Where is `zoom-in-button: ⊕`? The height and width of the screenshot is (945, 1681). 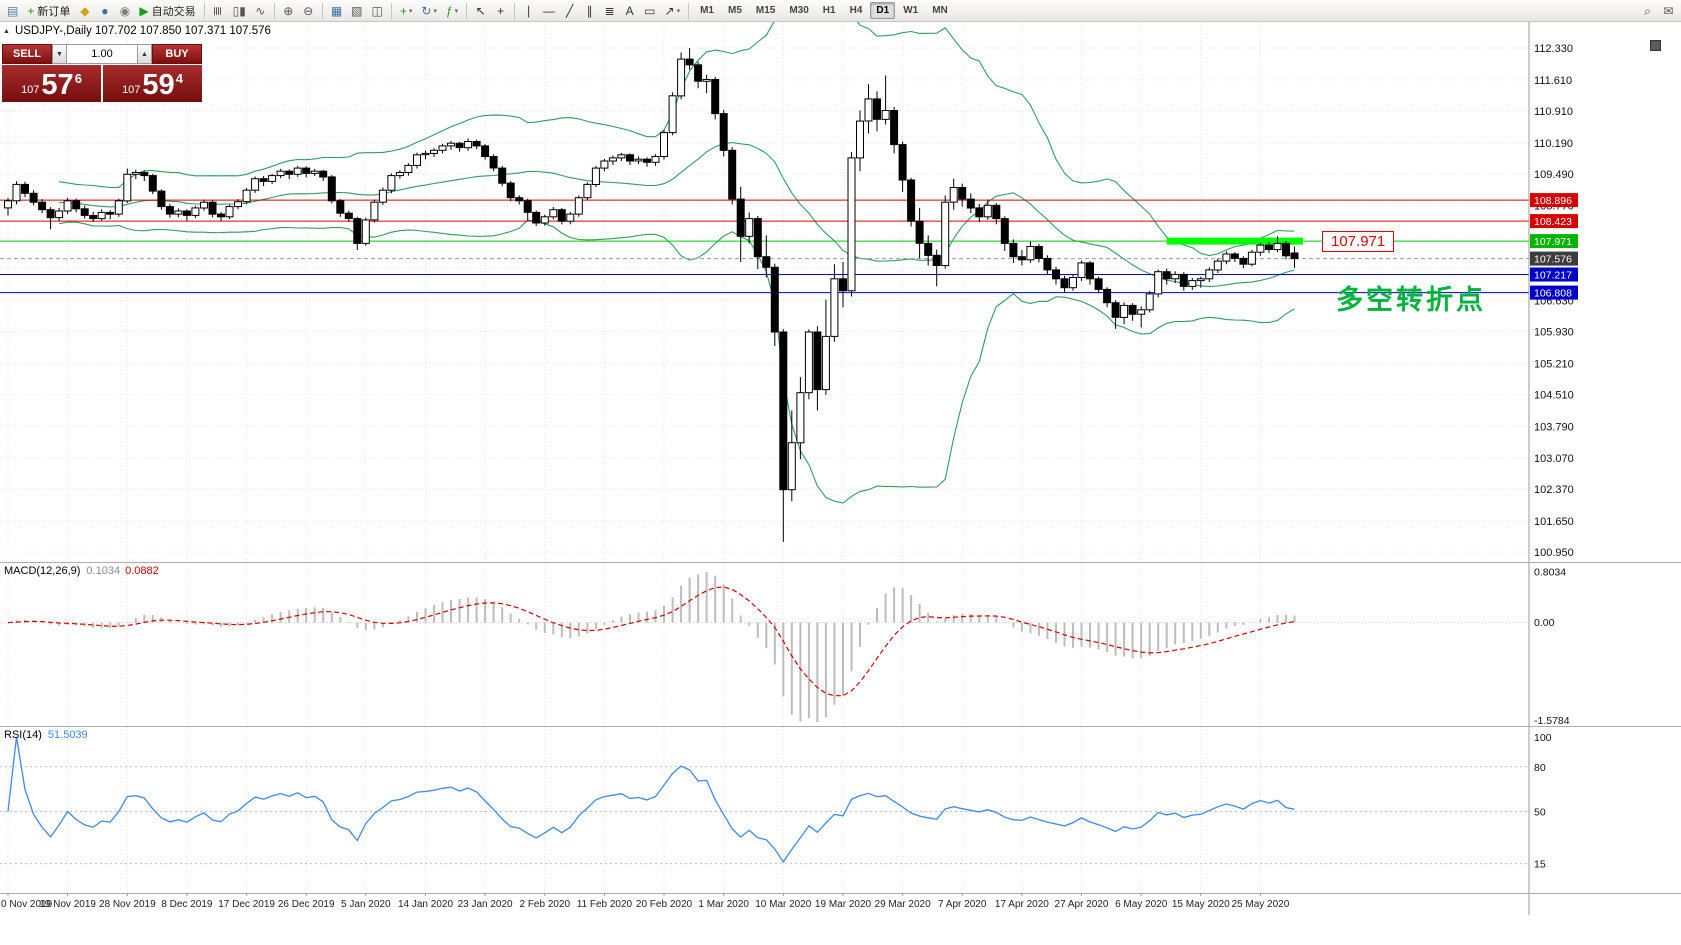
zoom-in-button: ⊕ is located at coordinates (288, 10).